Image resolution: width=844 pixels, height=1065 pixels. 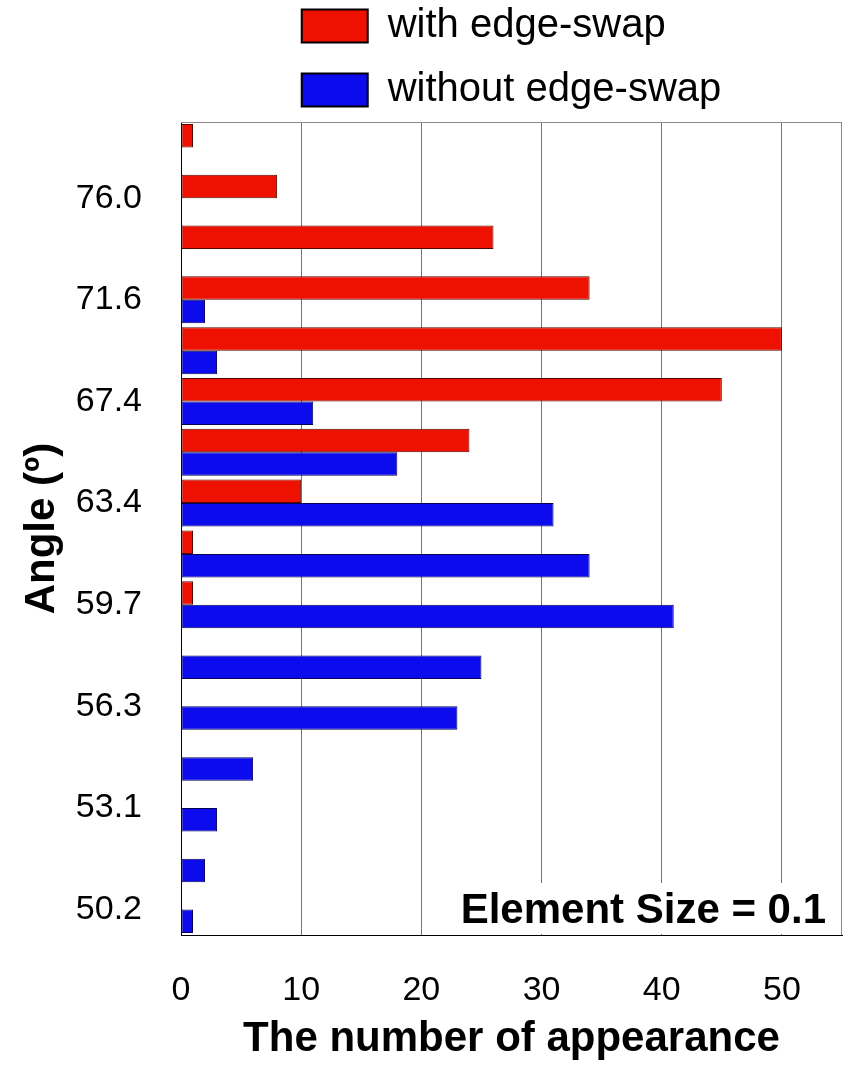 What do you see at coordinates (421, 987) in the screenshot?
I see `x-tick-label: 20` at bounding box center [421, 987].